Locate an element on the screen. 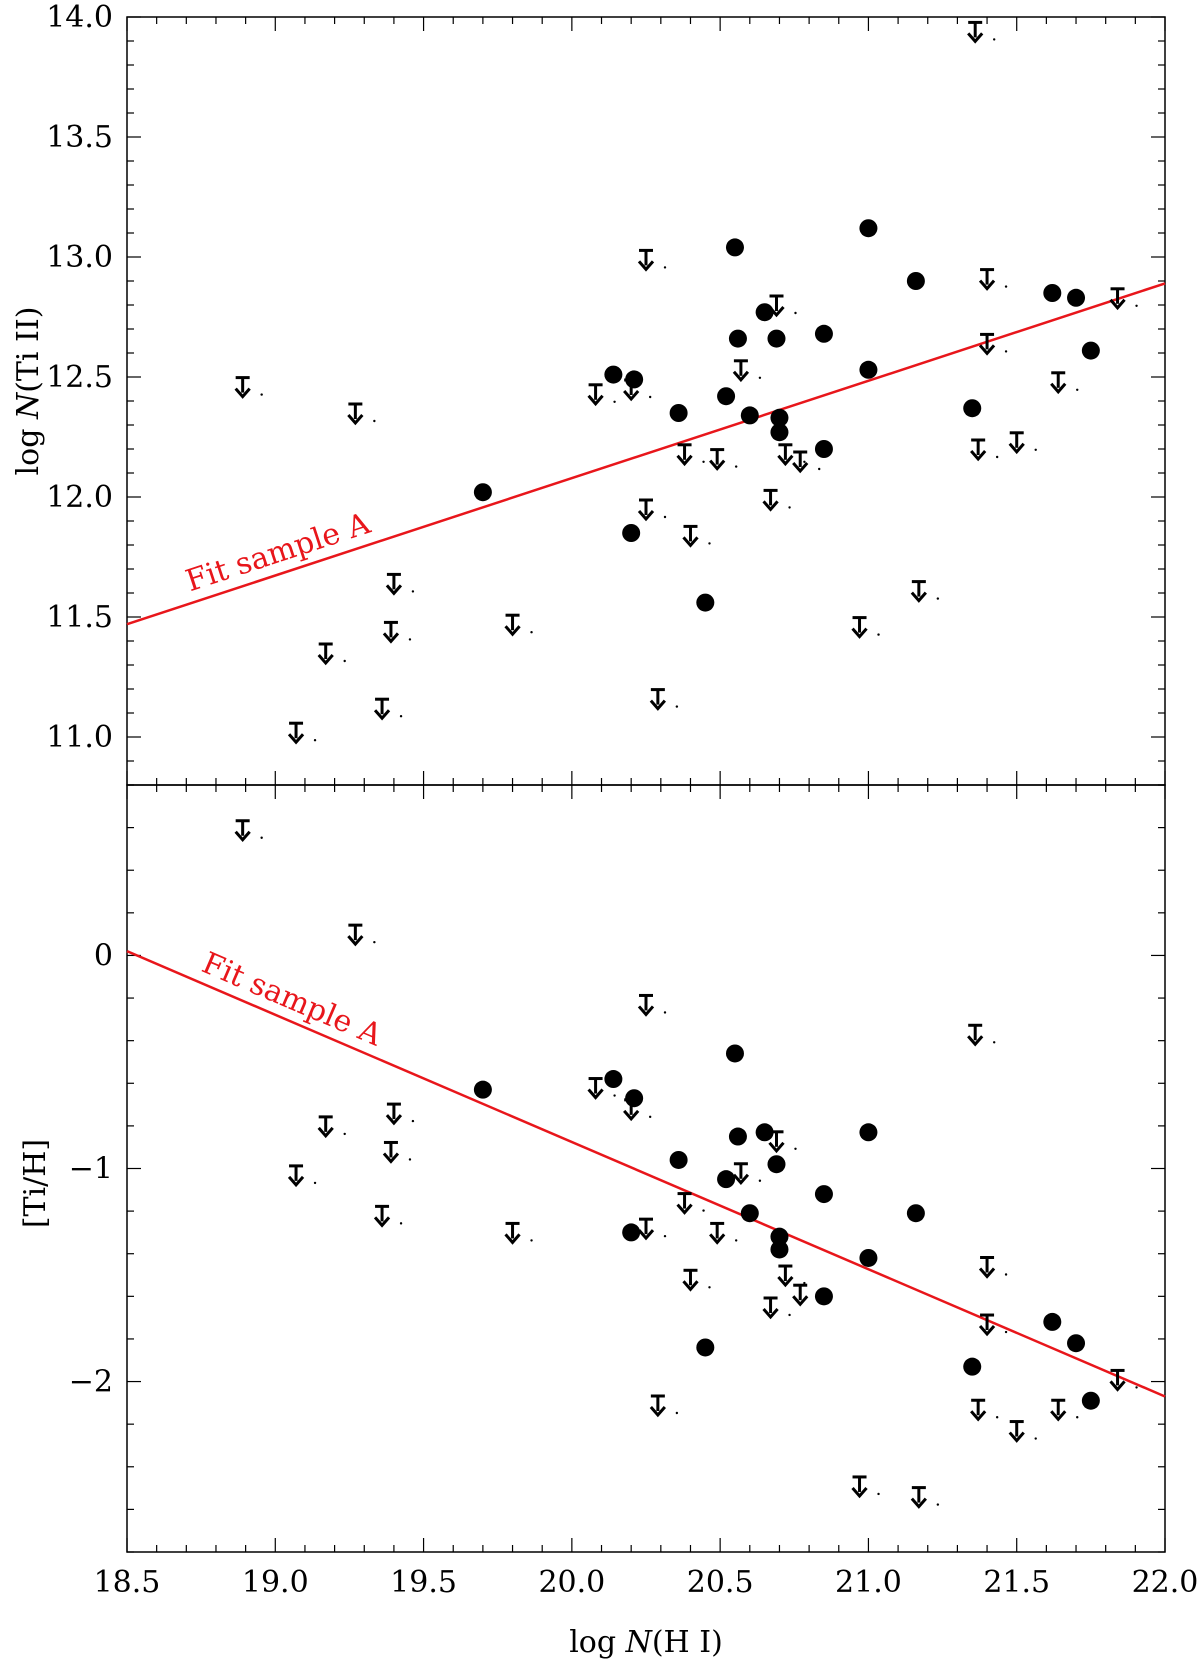  x-axis-label-part: N is located at coordinates (639, 1642).